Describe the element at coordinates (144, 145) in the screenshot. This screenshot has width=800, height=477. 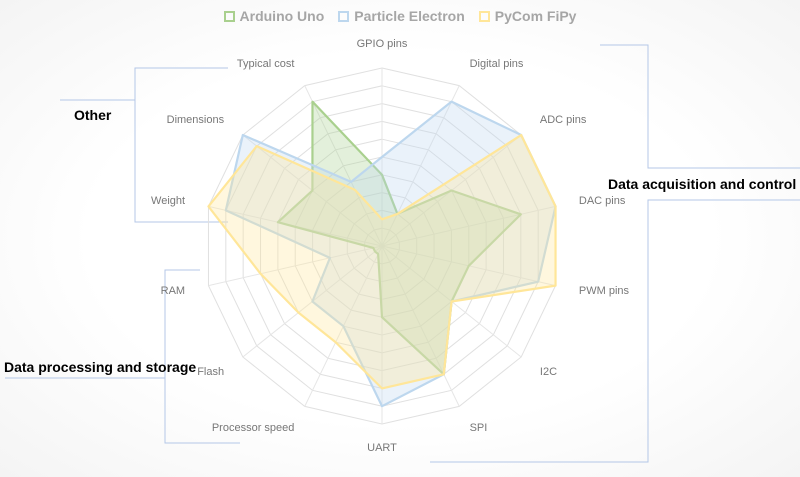
I see `bracket-other` at that location.